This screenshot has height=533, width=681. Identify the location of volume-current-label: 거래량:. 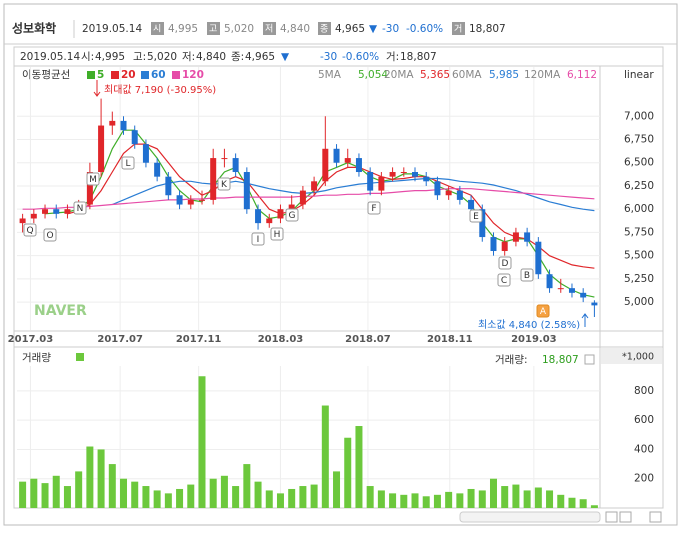
(511, 360).